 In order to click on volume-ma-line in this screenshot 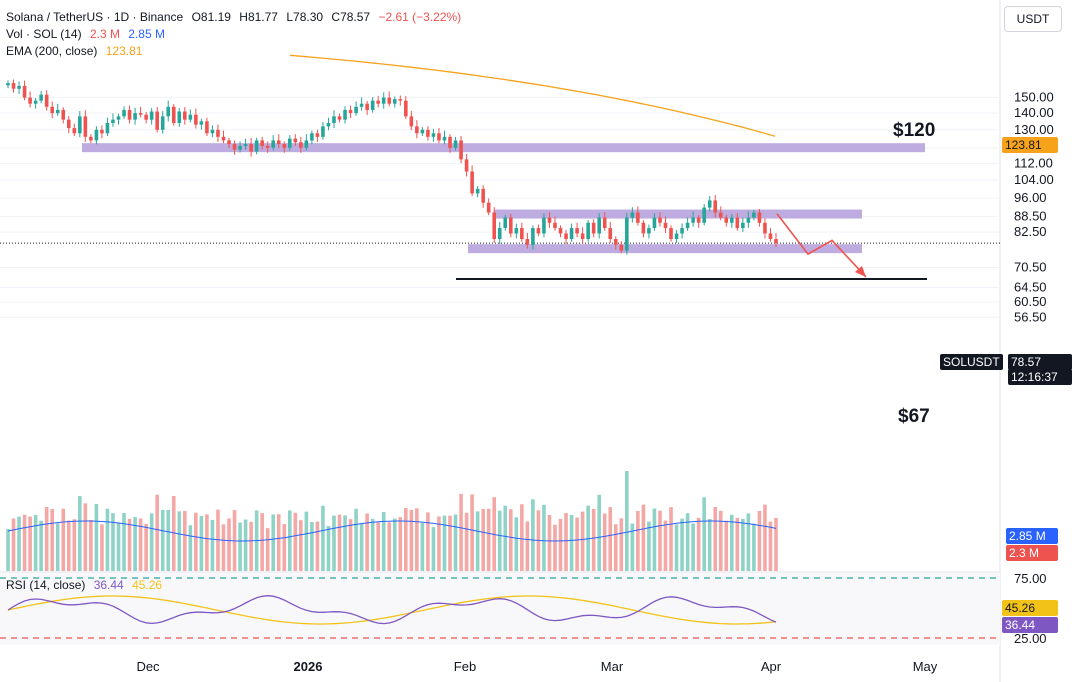, I will do `click(392, 531)`.